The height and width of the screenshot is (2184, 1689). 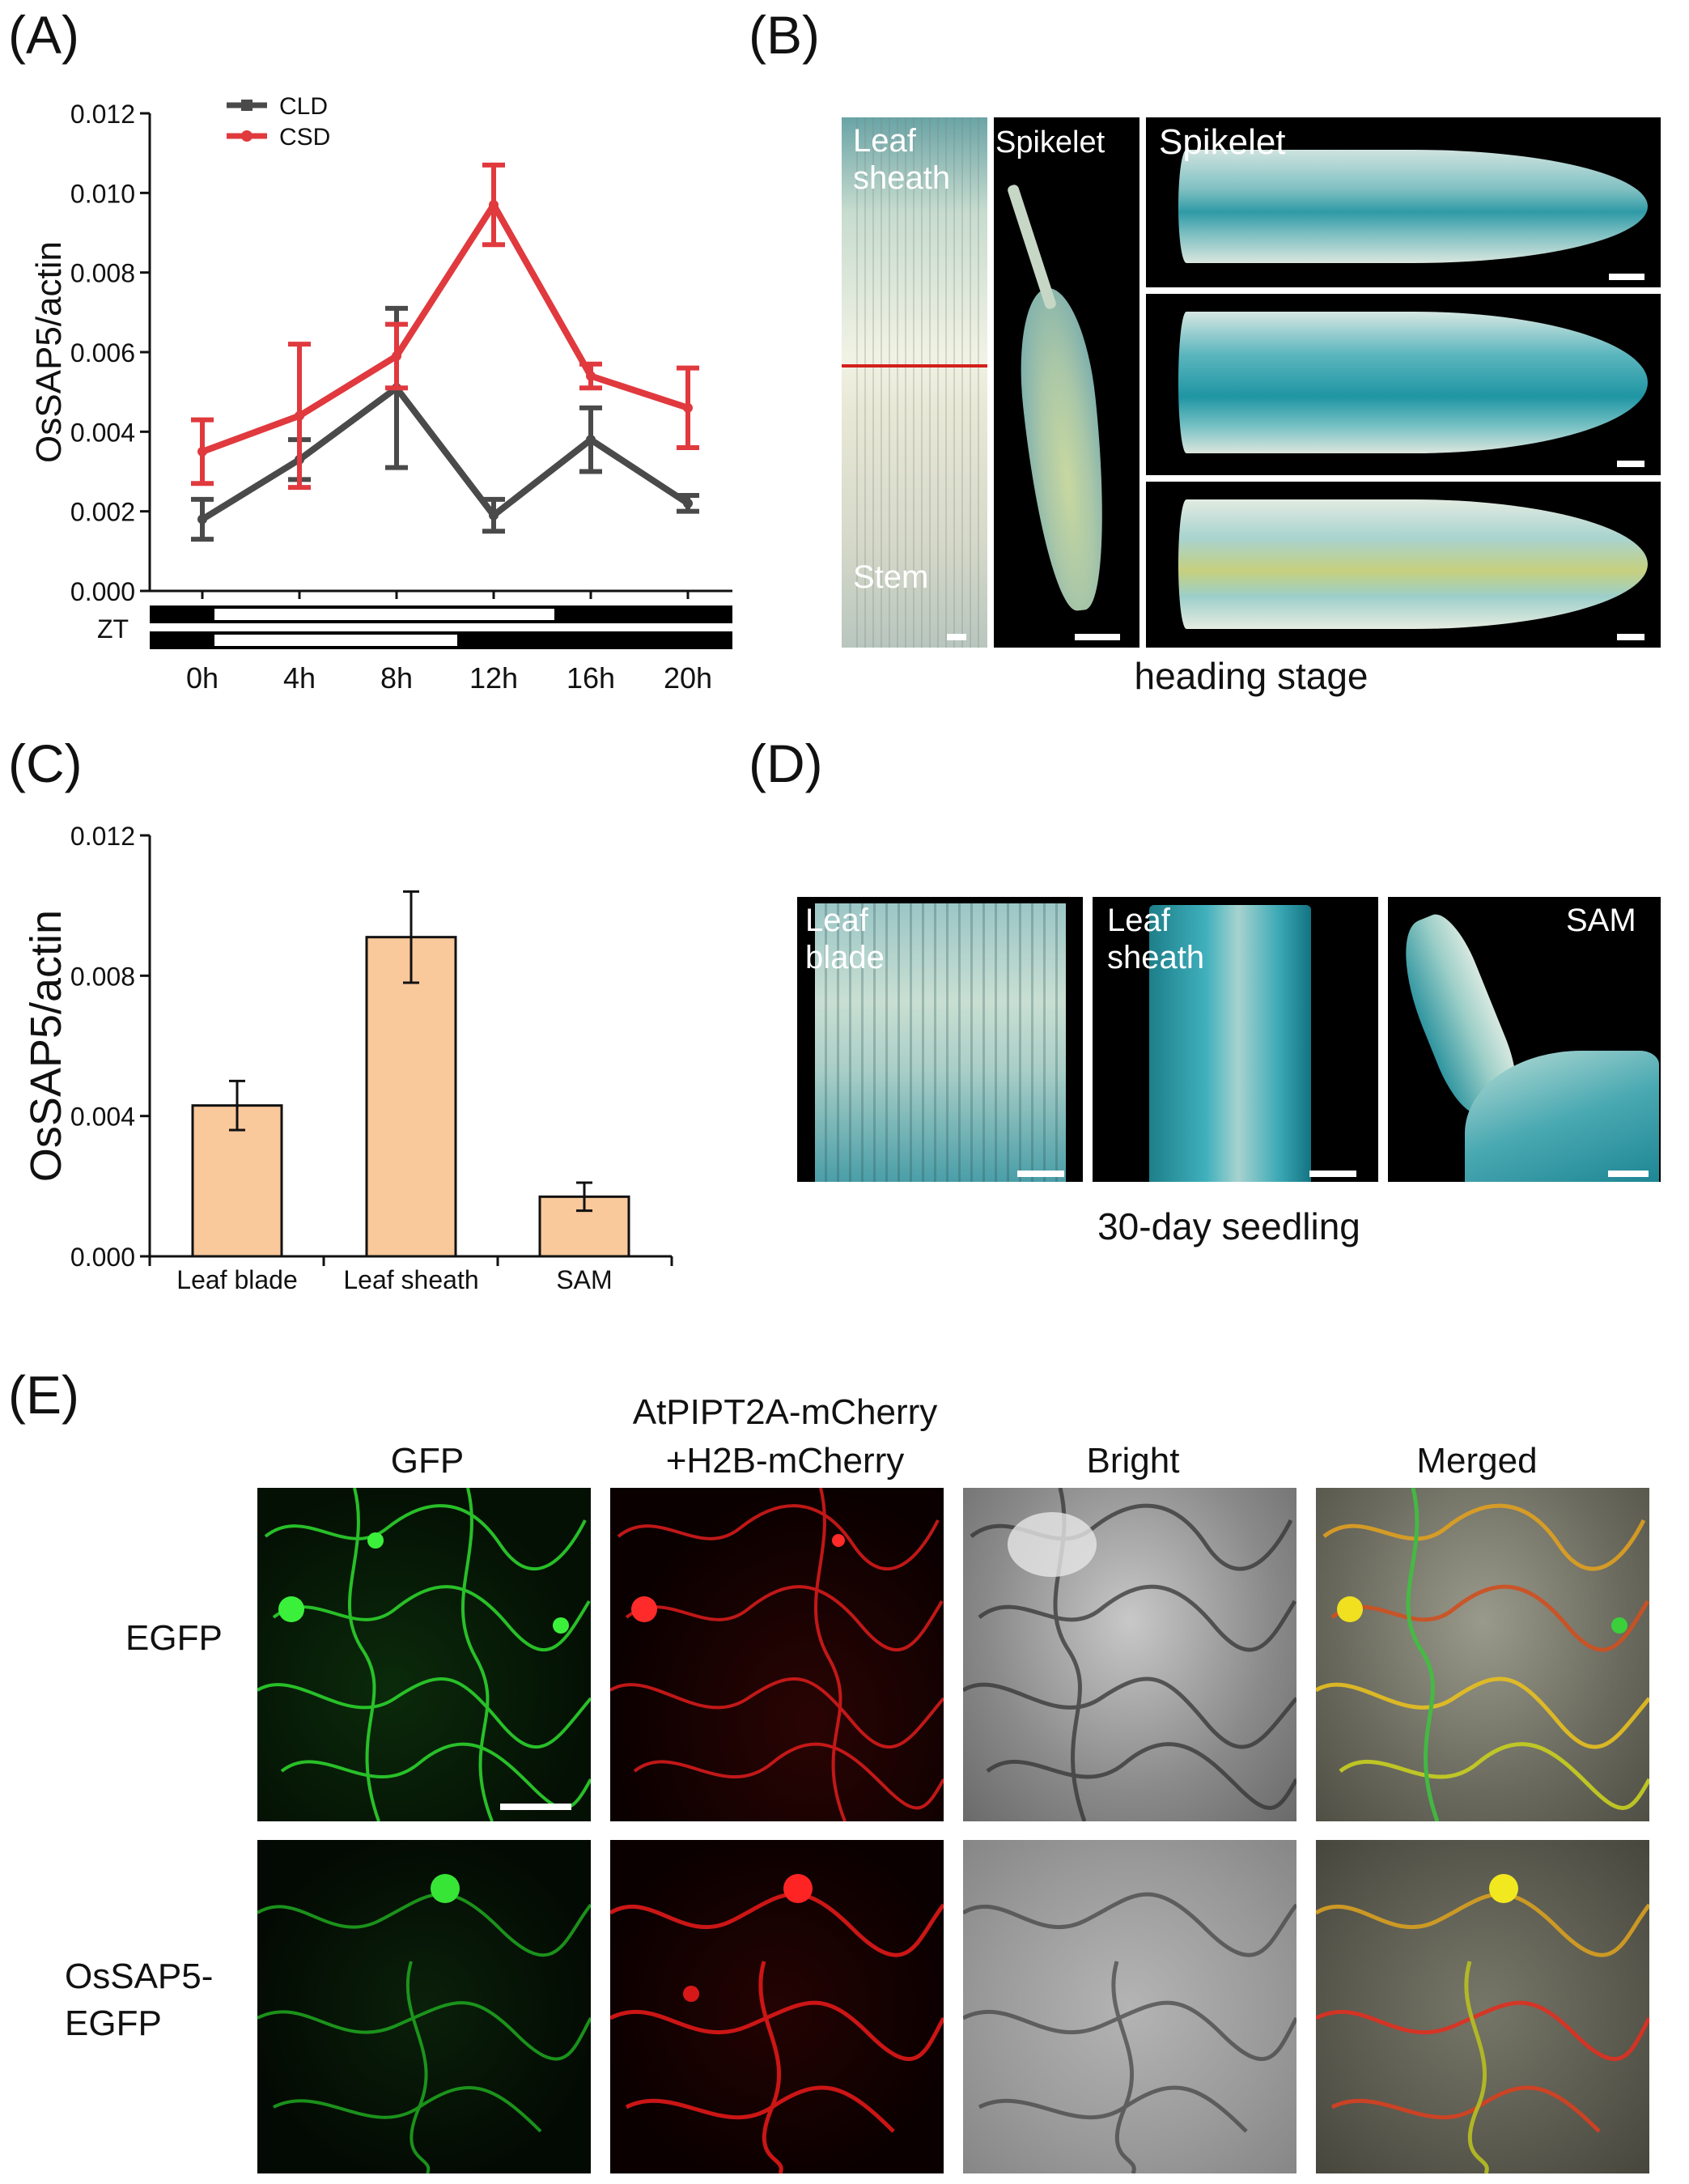 What do you see at coordinates (384, 615) in the screenshot?
I see `light-period-bar-cld` at bounding box center [384, 615].